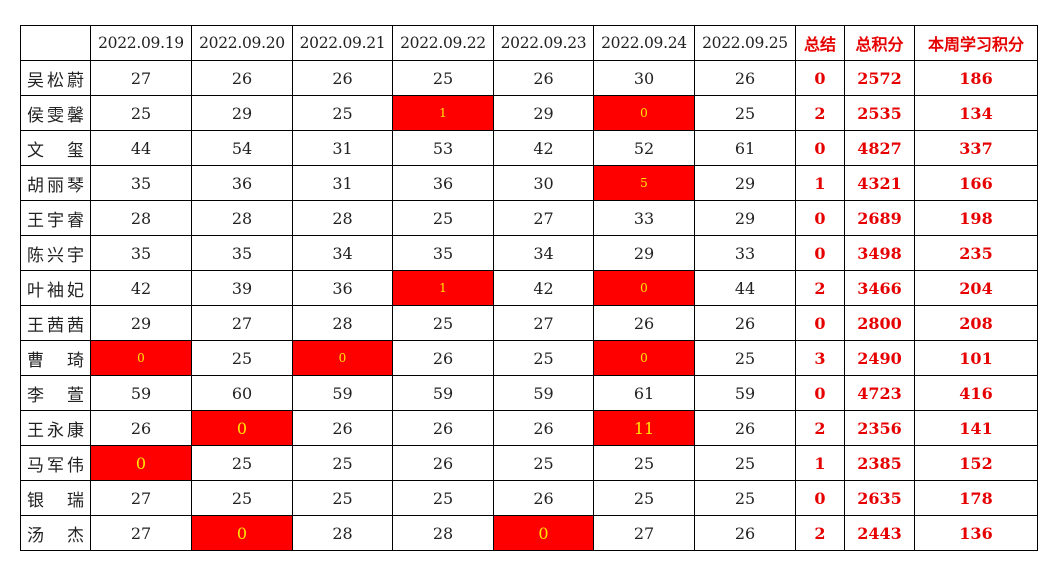 The height and width of the screenshot is (588, 1064). I want to click on header-date: 2022.09.23, so click(543, 43).